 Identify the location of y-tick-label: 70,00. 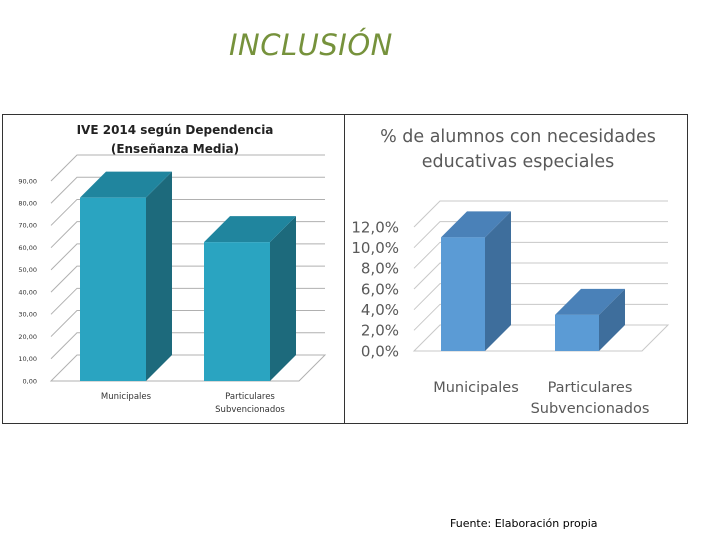
(27, 226).